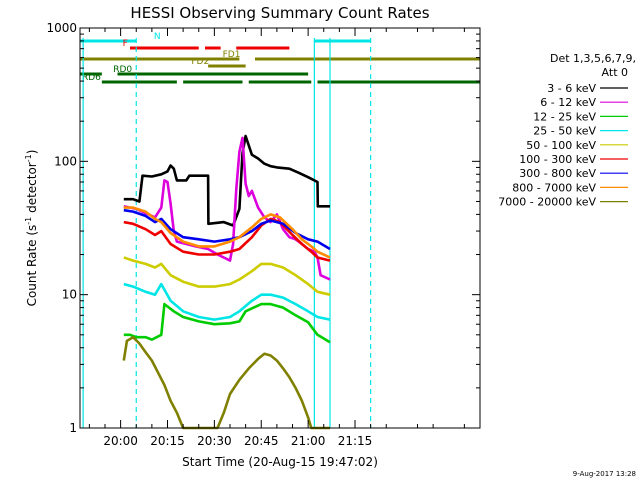 This screenshot has width=640, height=480. I want to click on legend-label-6-12-kev: 6 - 12 keV, so click(568, 102).